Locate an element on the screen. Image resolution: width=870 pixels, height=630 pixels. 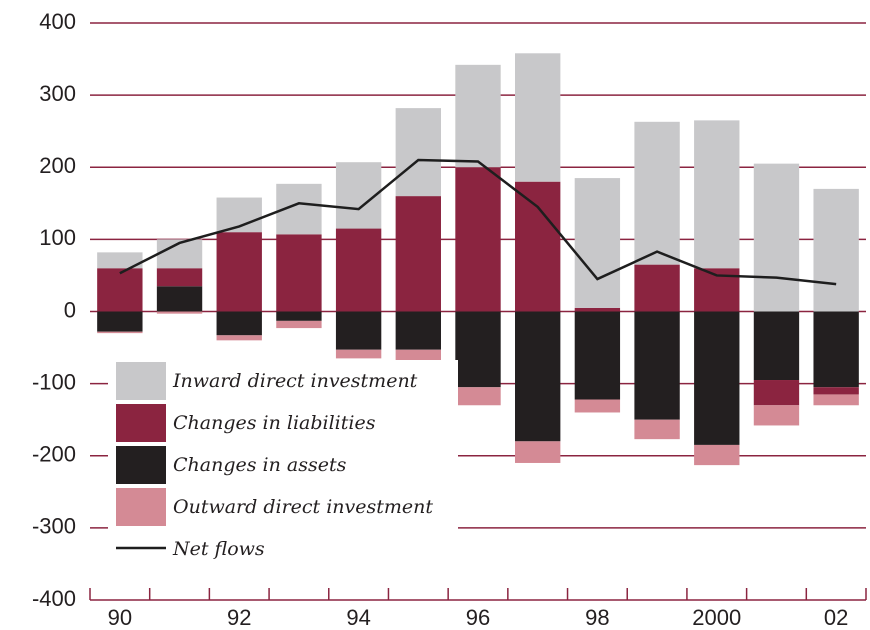
y-tick-label: 0 is located at coordinates (70, 309).